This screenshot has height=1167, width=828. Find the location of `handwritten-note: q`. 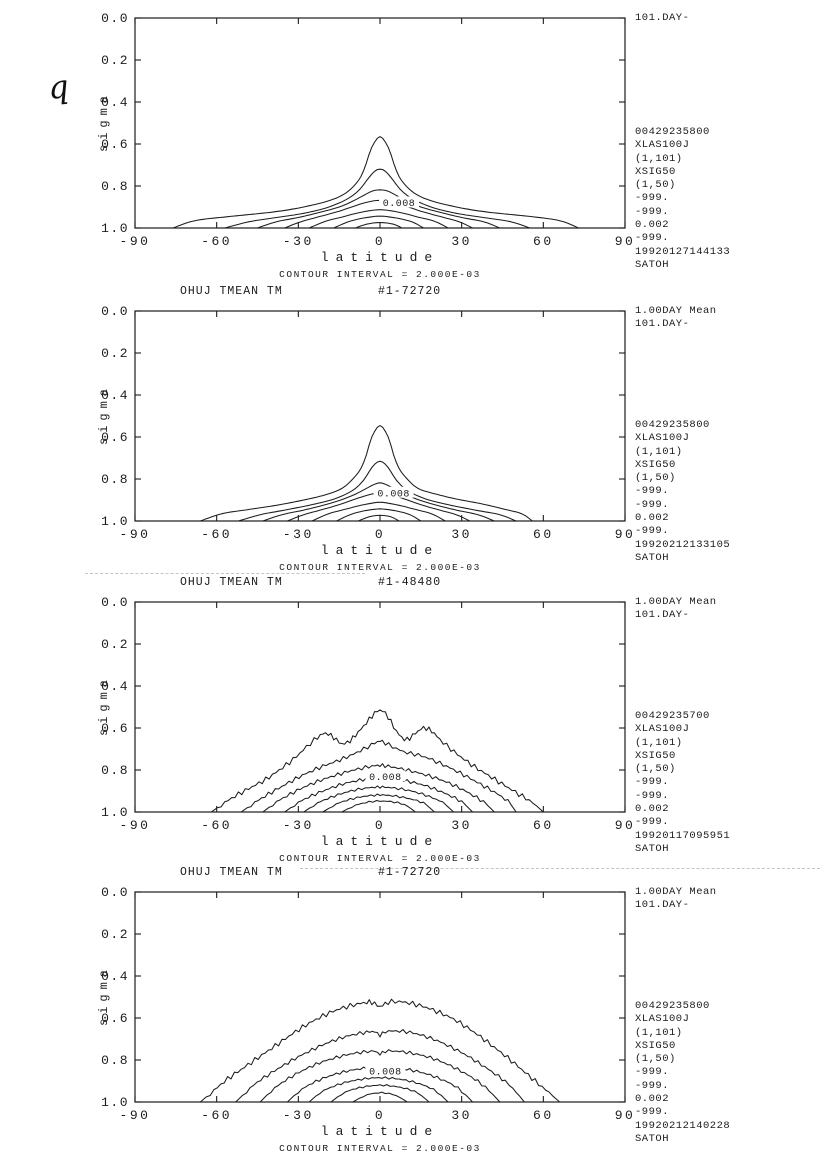

handwritten-note: q is located at coordinates (58, 87).